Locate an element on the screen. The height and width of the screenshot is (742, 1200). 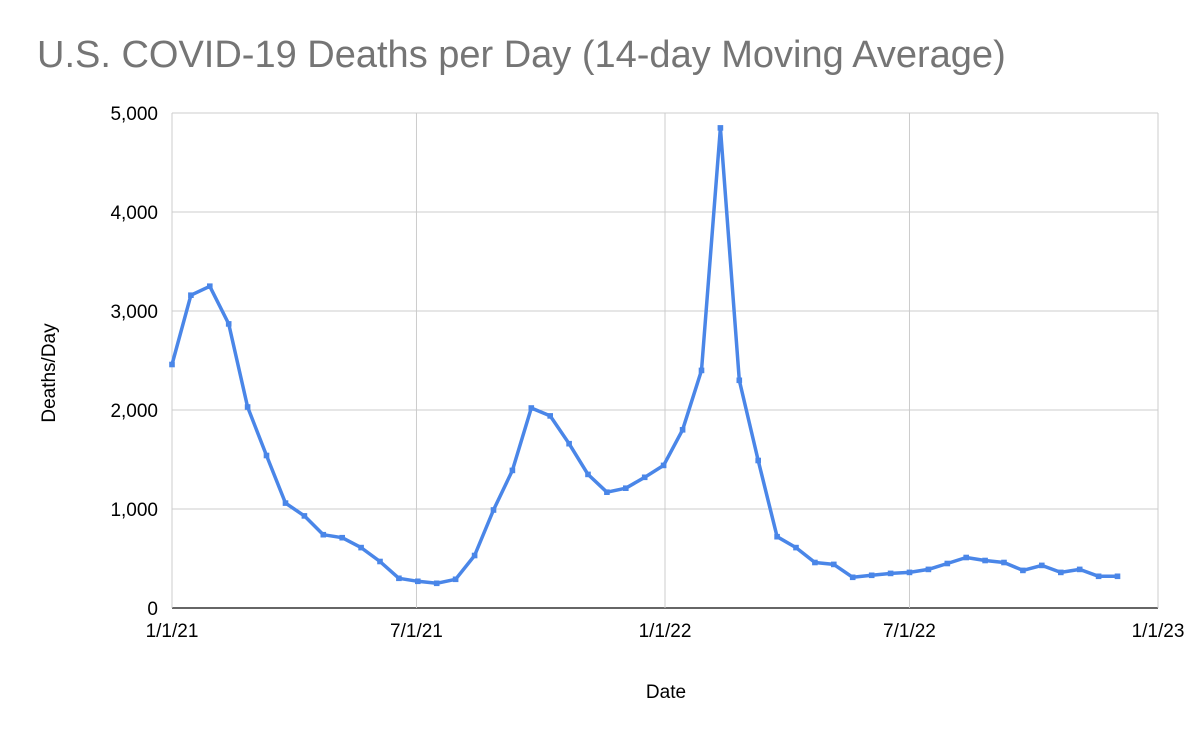
y-axis-title: Deaths/Day is located at coordinates (49, 373).